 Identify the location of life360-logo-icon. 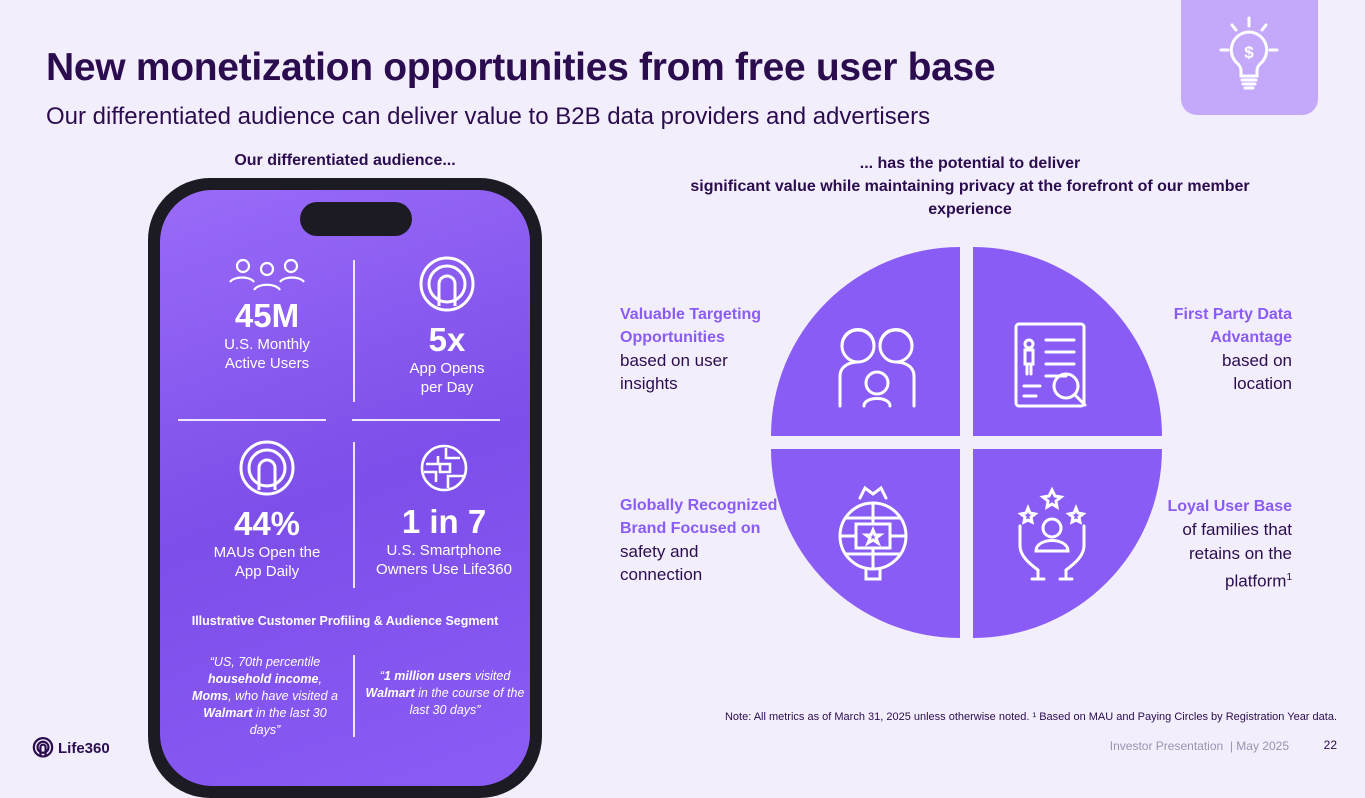
(43, 747).